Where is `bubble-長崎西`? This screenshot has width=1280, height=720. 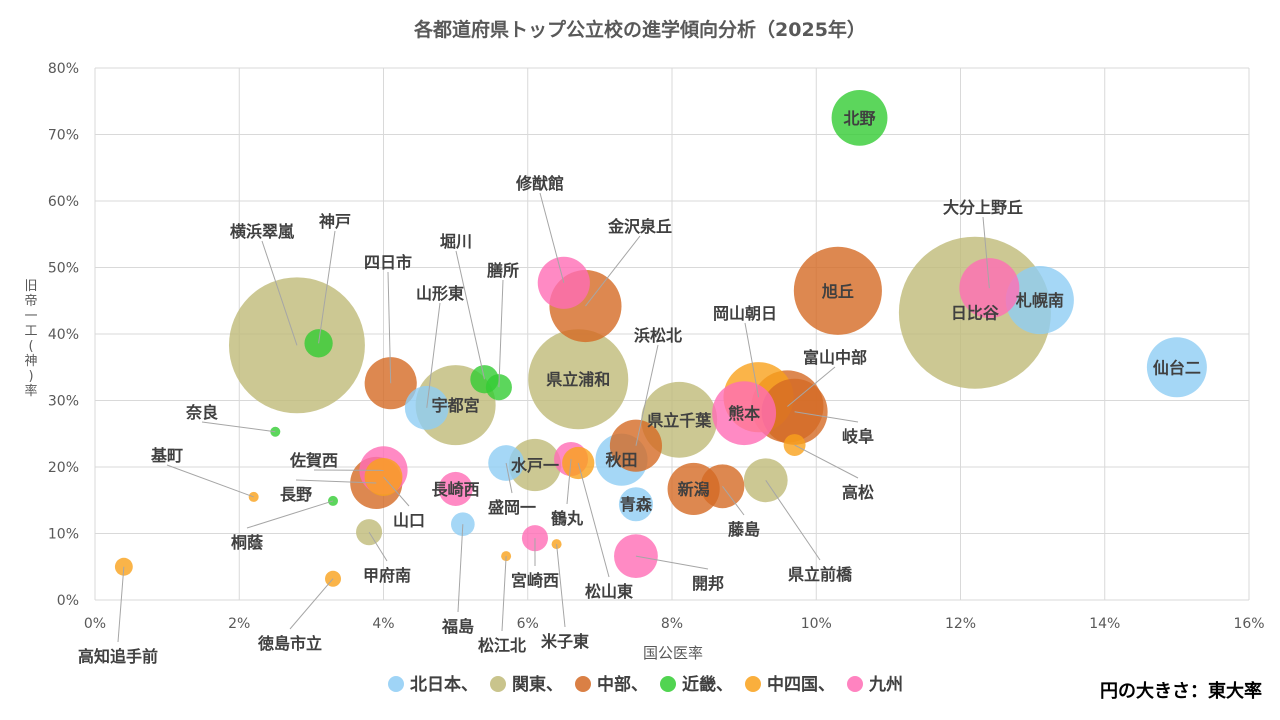 bubble-長崎西 is located at coordinates (455, 488).